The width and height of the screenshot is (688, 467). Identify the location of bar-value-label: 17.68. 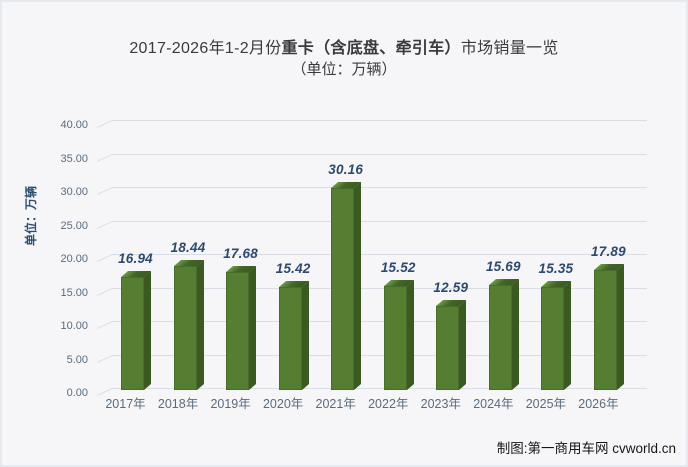
(240, 253).